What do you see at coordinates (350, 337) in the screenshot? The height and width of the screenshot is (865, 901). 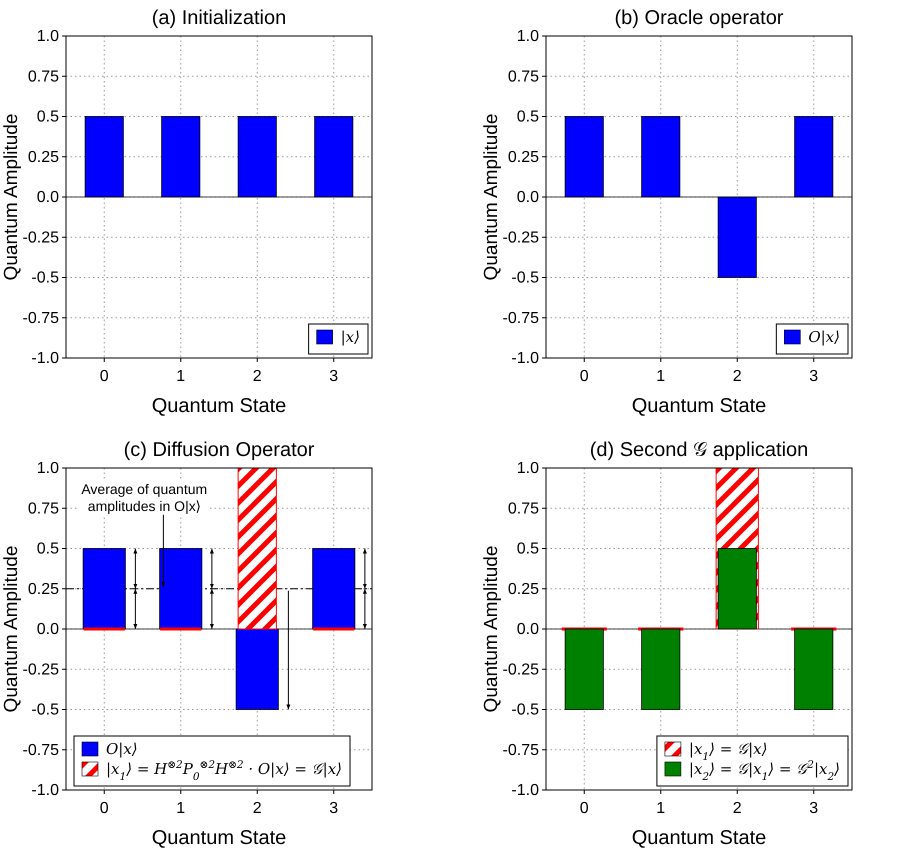 I see `legend-label: |x⟩` at bounding box center [350, 337].